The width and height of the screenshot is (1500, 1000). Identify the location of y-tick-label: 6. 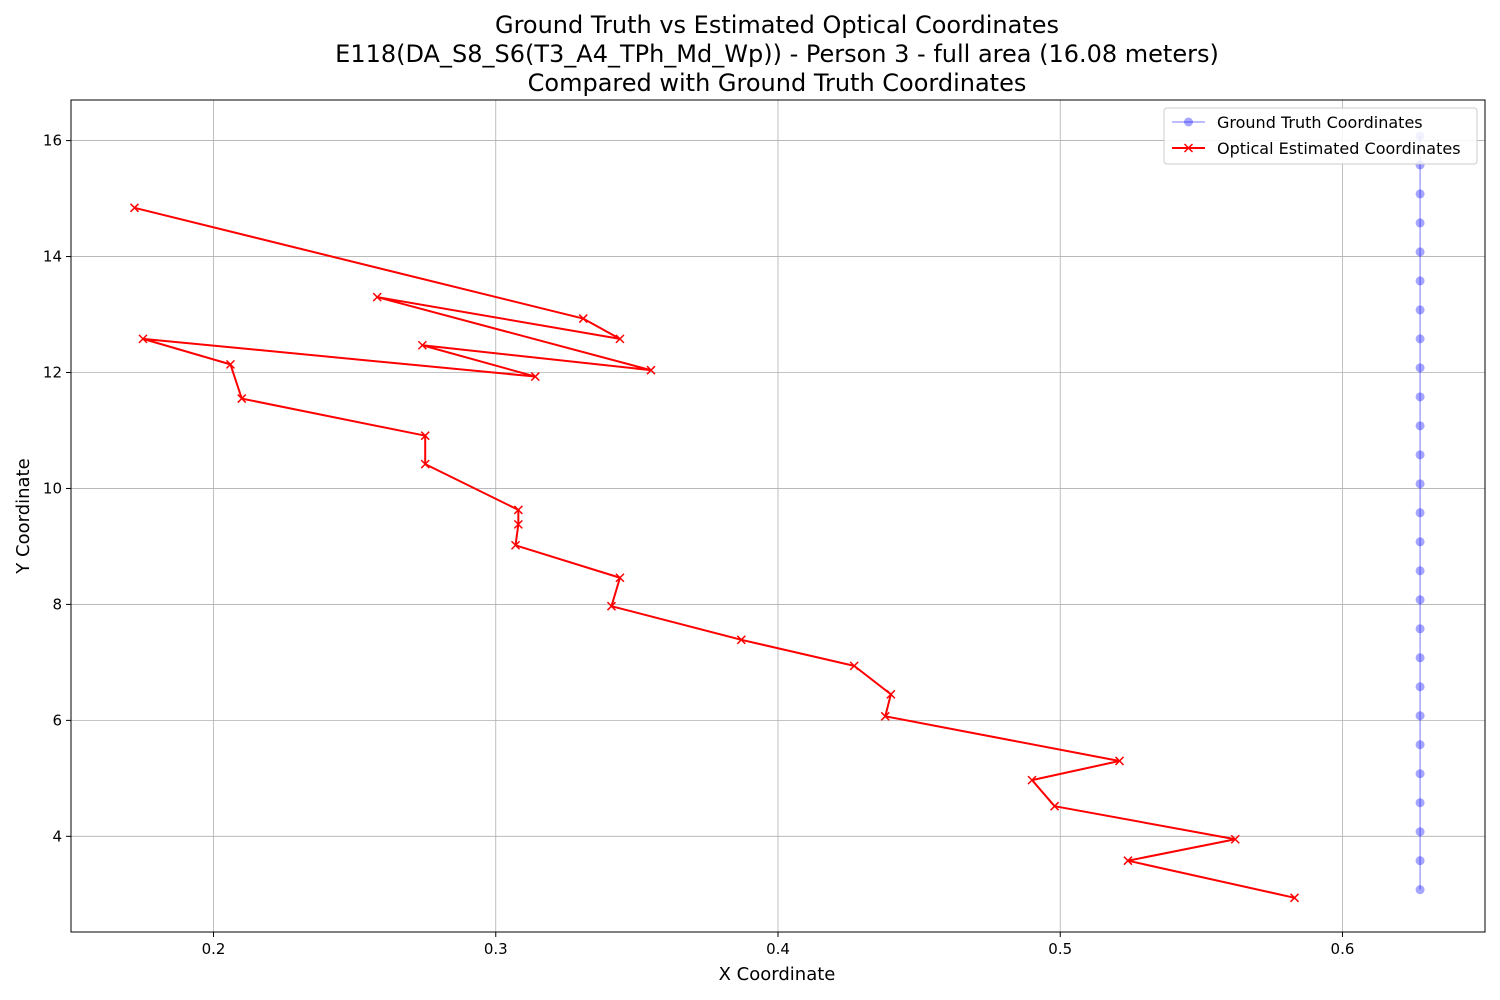
(57, 720).